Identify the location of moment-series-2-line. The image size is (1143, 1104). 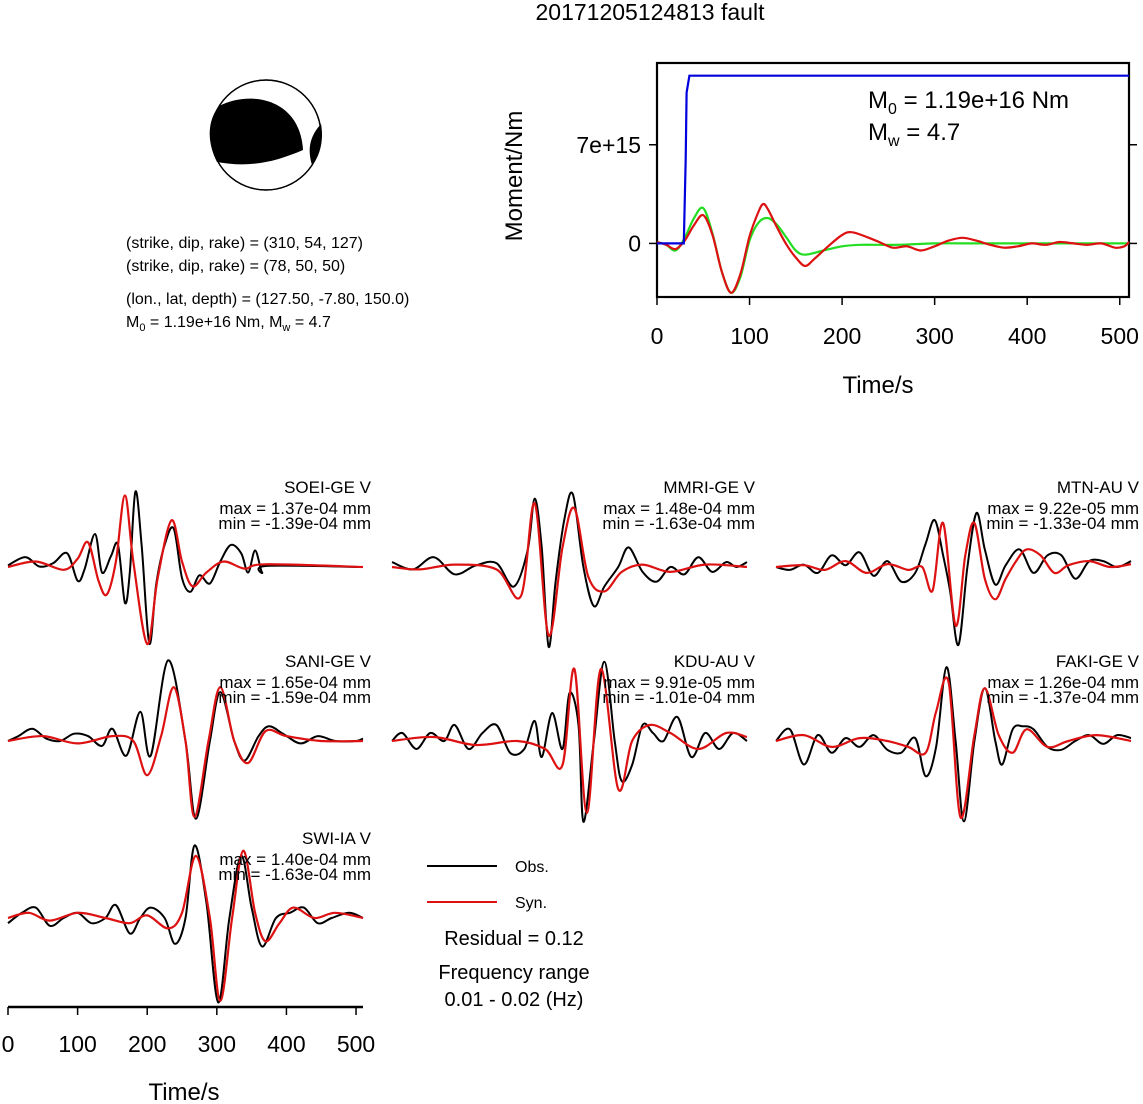
(893, 248).